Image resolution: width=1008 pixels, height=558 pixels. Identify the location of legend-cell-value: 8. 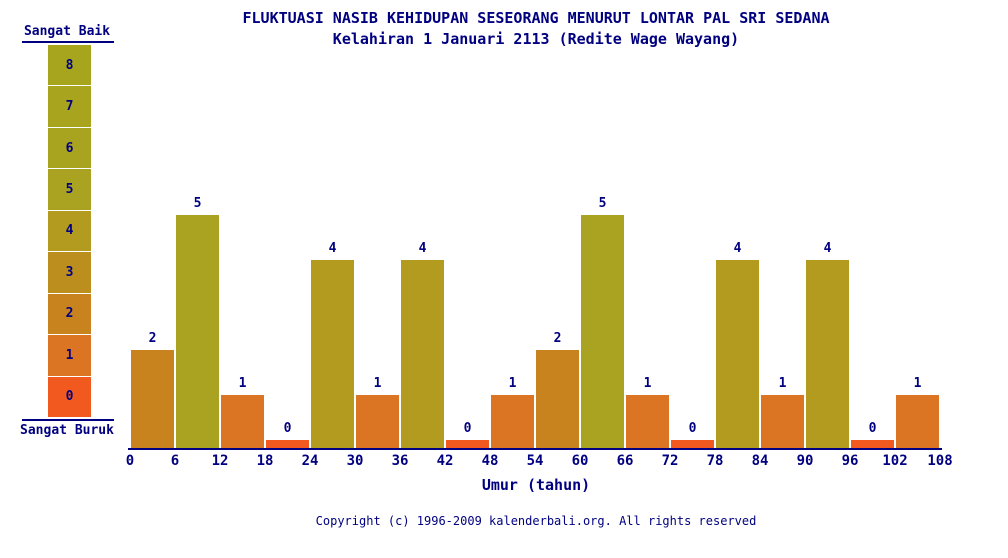
(69, 65).